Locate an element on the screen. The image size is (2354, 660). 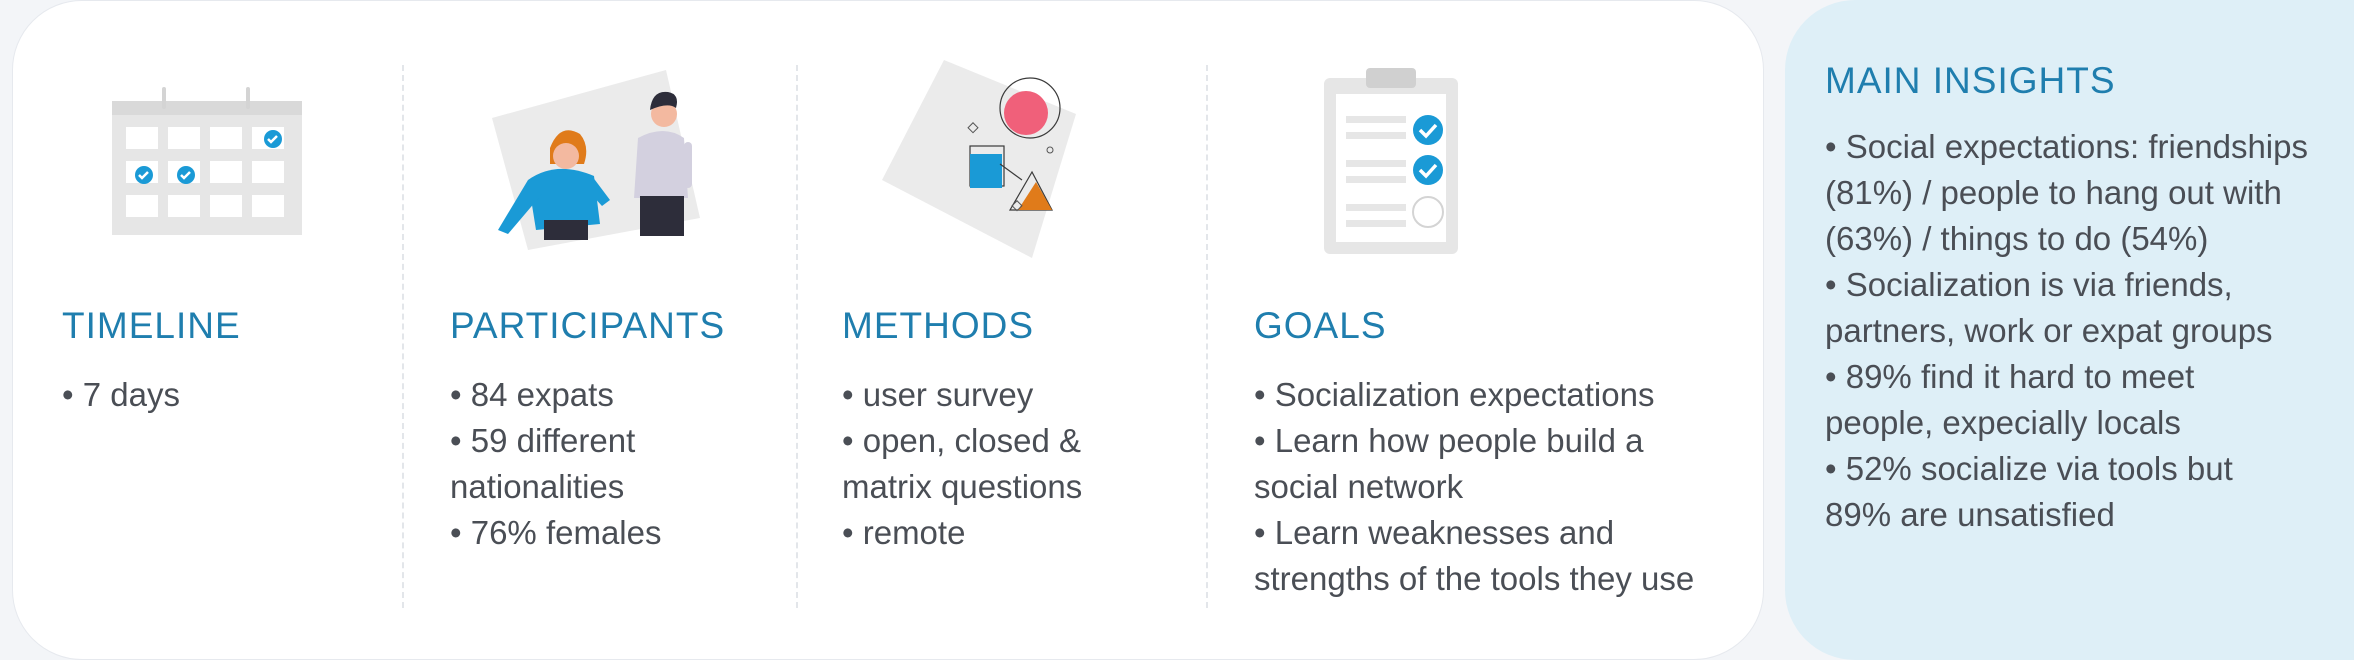
methods-heading: METHODS is located at coordinates (938, 325).